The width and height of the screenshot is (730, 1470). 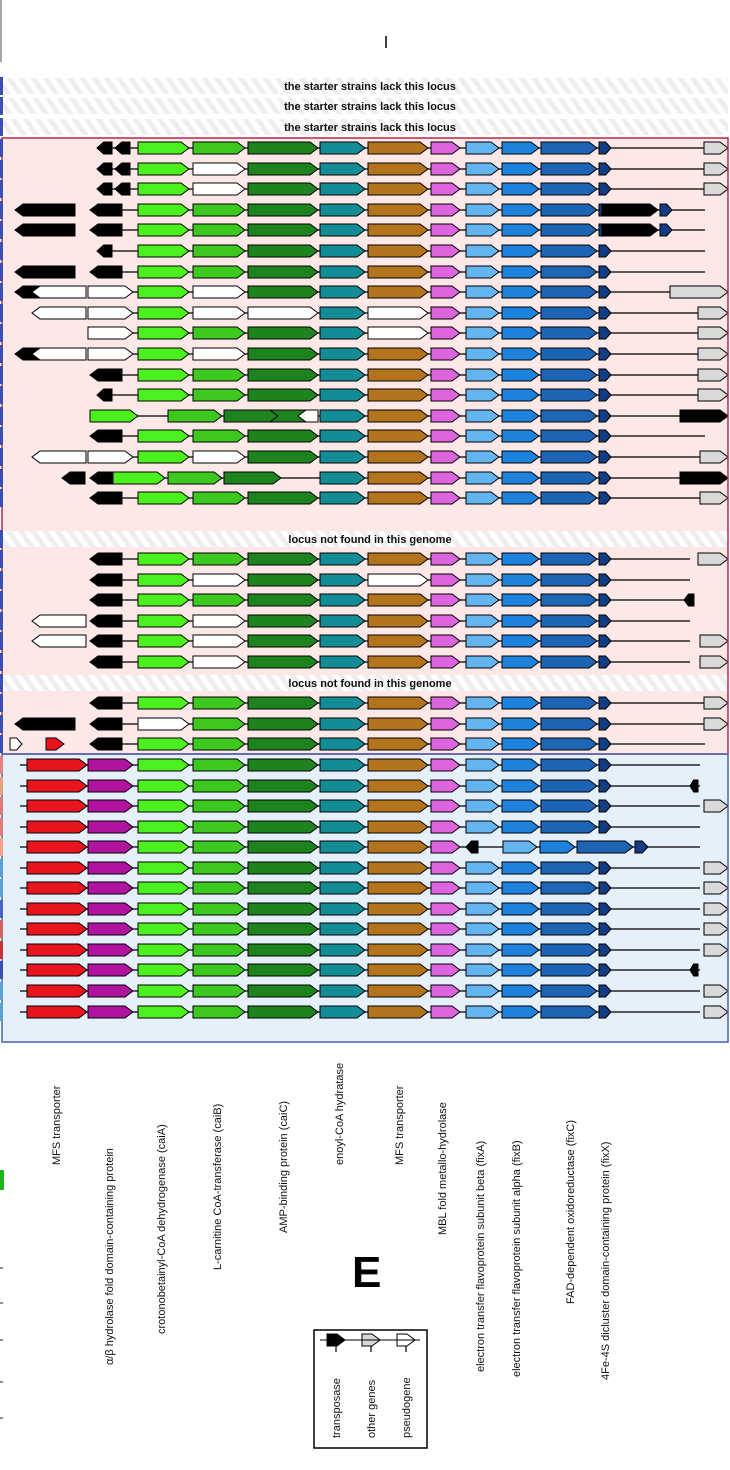 What do you see at coordinates (110, 457) in the screenshot?
I see `pseudogene` at bounding box center [110, 457].